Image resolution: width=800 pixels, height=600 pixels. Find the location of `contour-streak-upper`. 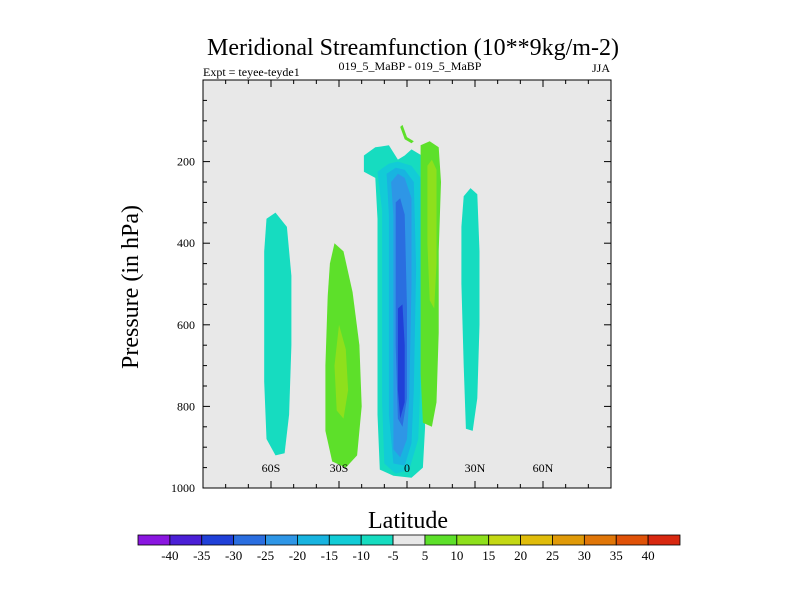

contour-streak-upper is located at coordinates (407, 134).